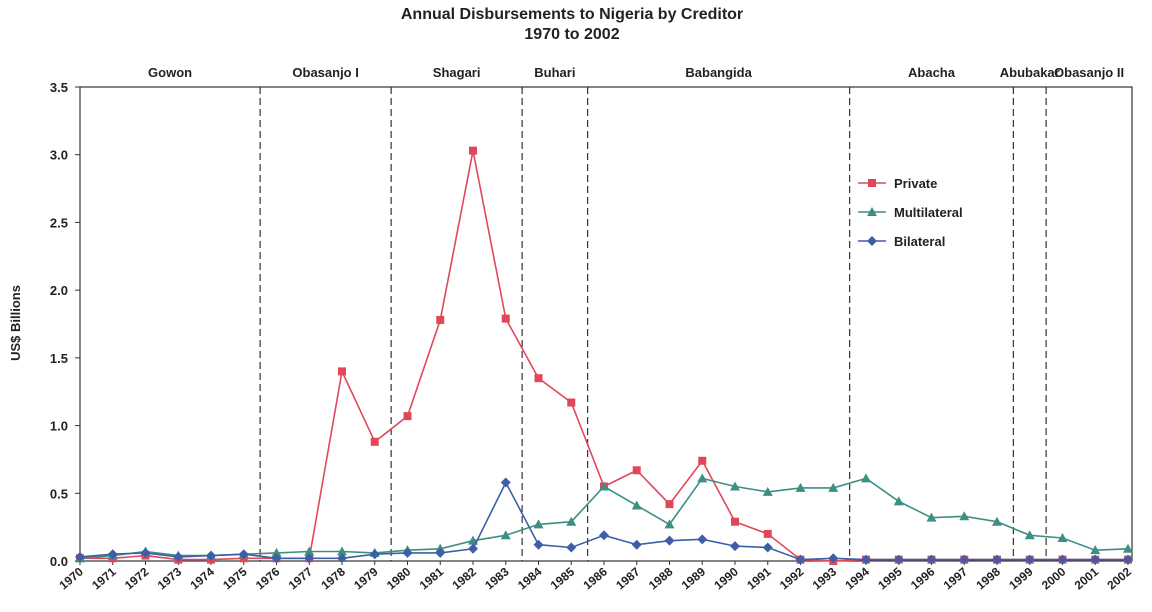 The image size is (1152, 612). I want to click on legend-label: Bilateral, so click(919, 241).